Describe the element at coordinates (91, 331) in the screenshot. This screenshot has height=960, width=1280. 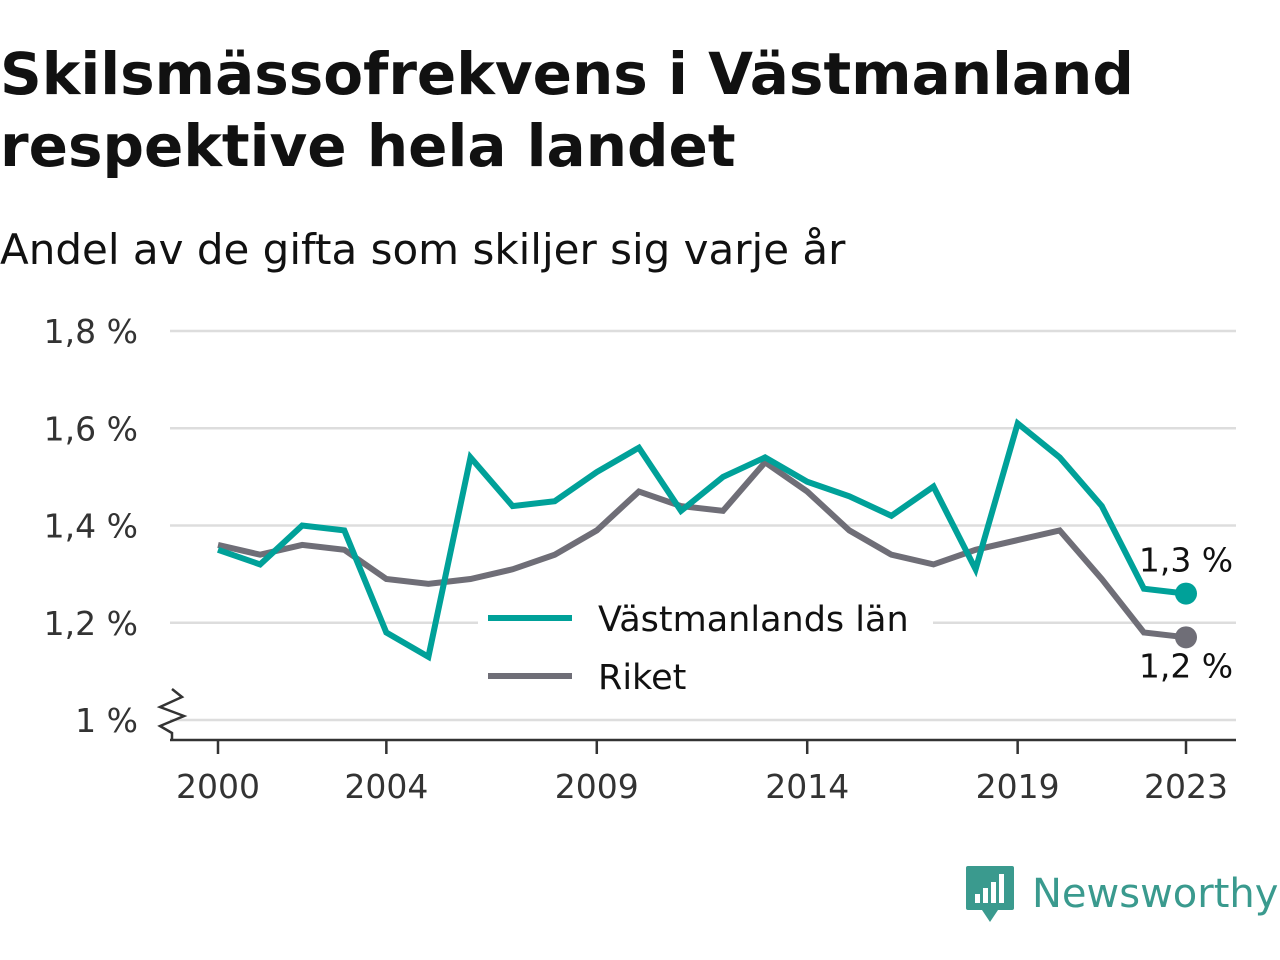
I see `y-tick-label: 1,8 %` at that location.